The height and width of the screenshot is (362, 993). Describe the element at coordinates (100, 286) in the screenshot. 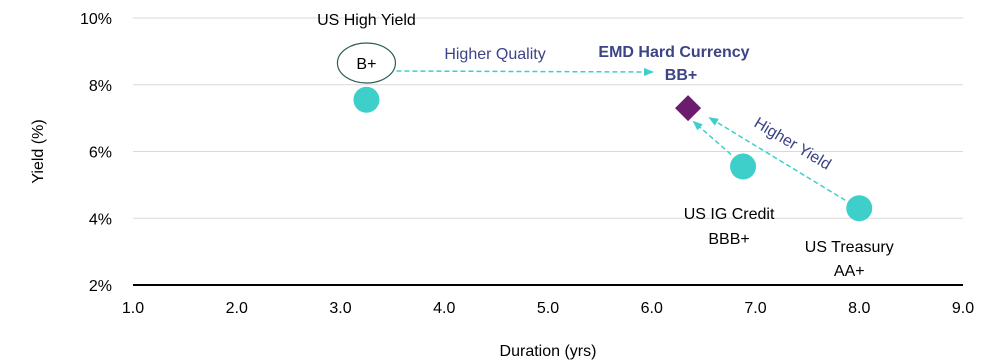

I see `y-tick-label: 2%` at that location.